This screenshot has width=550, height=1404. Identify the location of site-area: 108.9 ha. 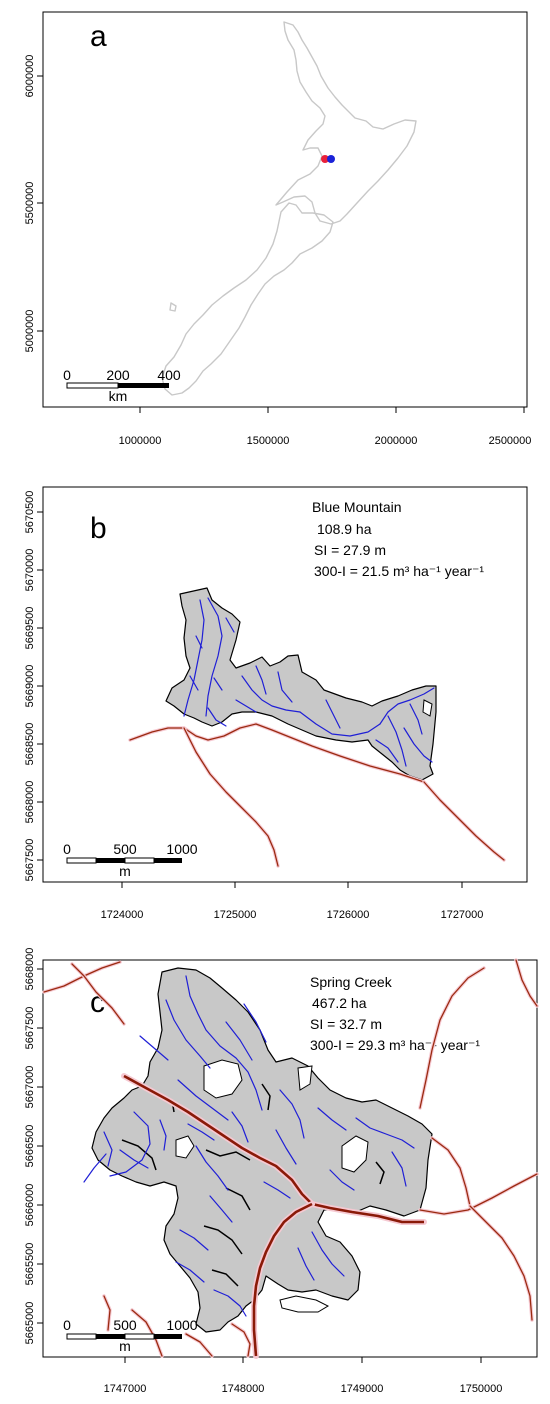
(344, 529).